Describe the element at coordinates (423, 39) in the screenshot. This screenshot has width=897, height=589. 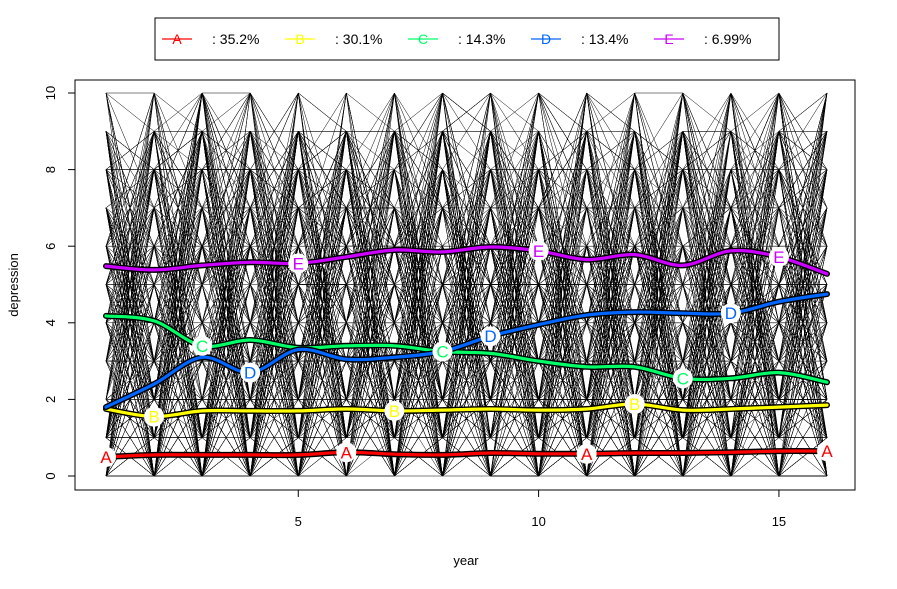
I see `legend-key-c: C` at that location.